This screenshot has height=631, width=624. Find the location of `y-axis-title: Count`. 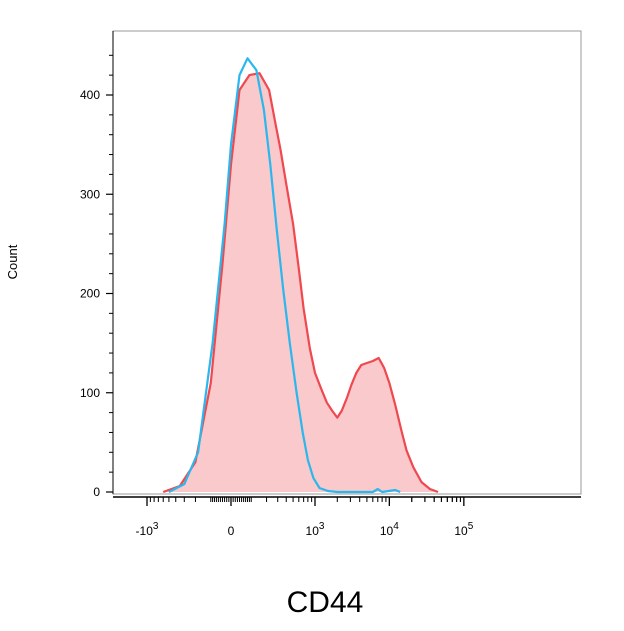

y-axis-title: Count is located at coordinates (12, 261).